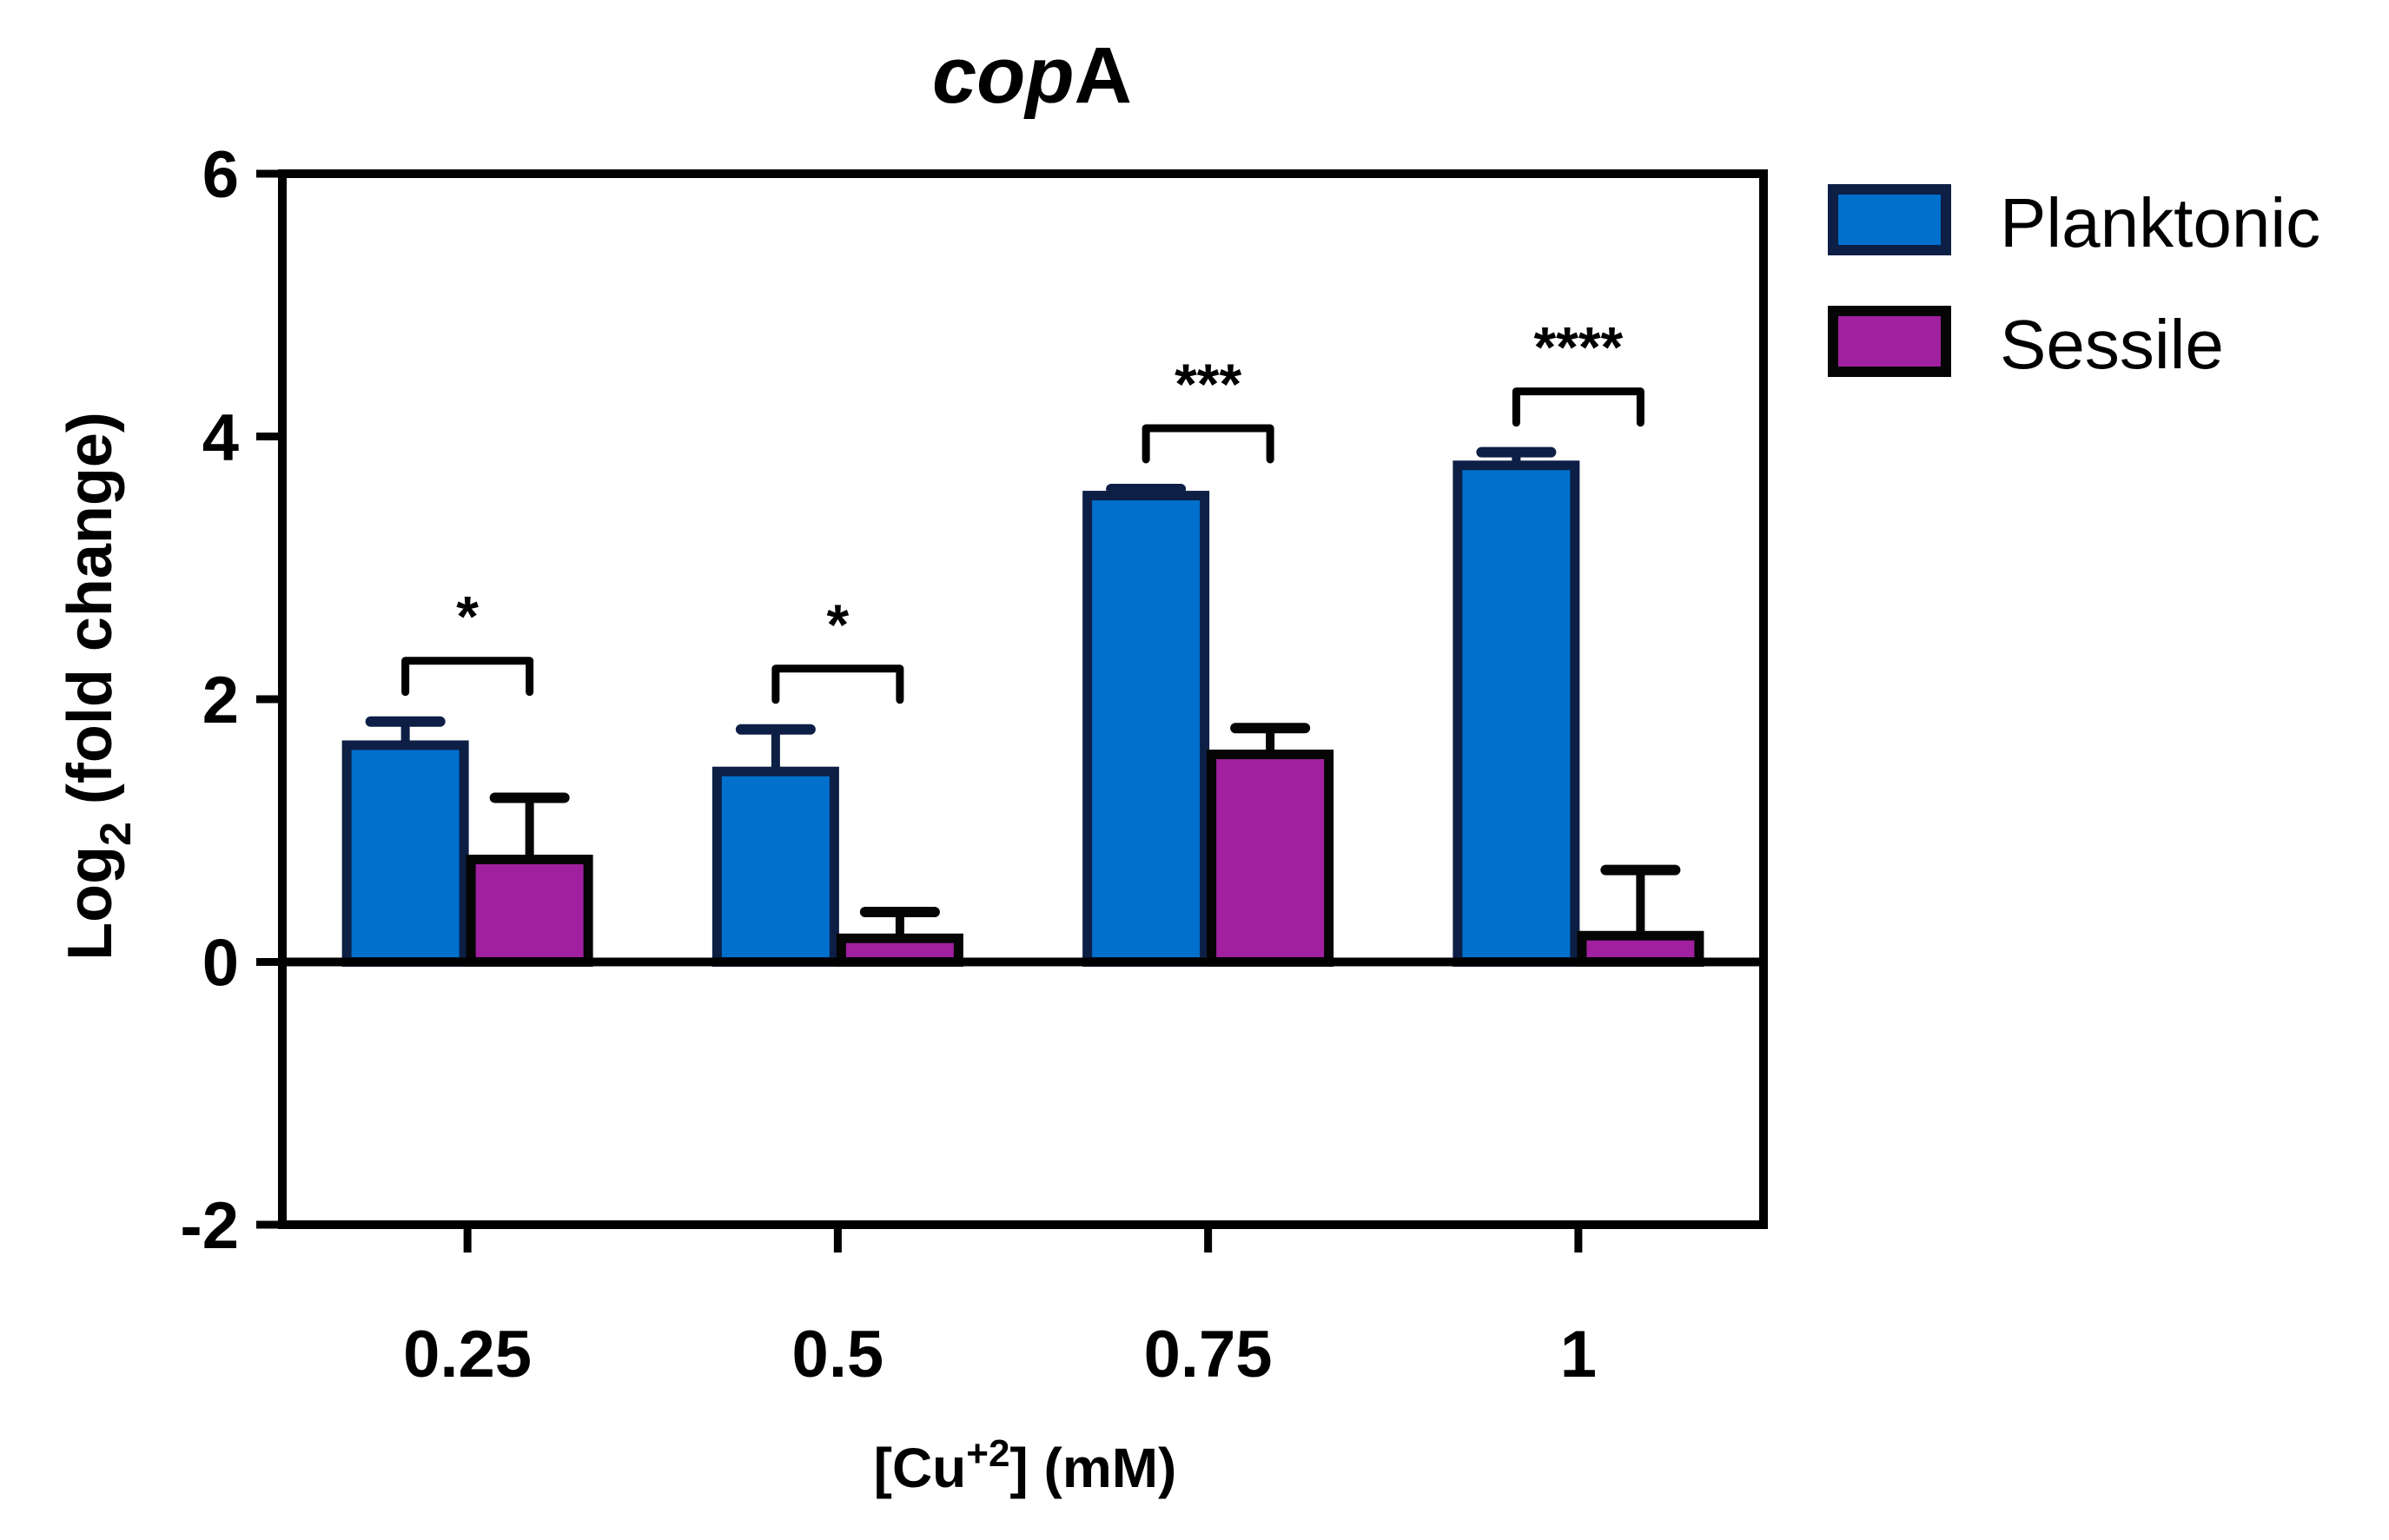 The width and height of the screenshot is (2389, 1540). Describe the element at coordinates (467, 1354) in the screenshot. I see `x-tick-label: 0.25` at that location.